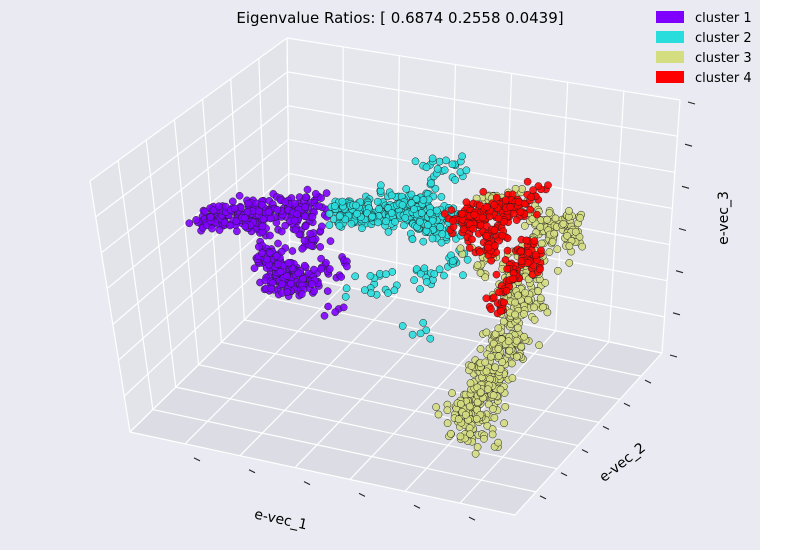 This screenshot has width=800, height=550. What do you see at coordinates (723, 78) in the screenshot?
I see `legend-label-cluster-4: cluster 4` at bounding box center [723, 78].